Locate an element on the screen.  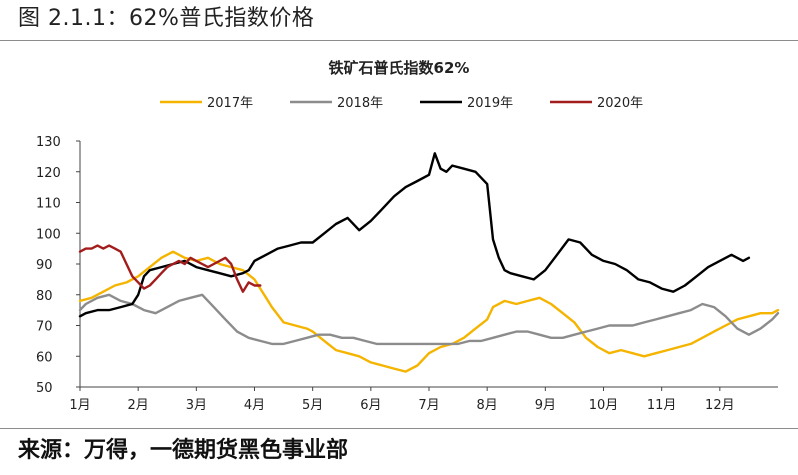
legend-entry: 2019年 is located at coordinates (466, 103).